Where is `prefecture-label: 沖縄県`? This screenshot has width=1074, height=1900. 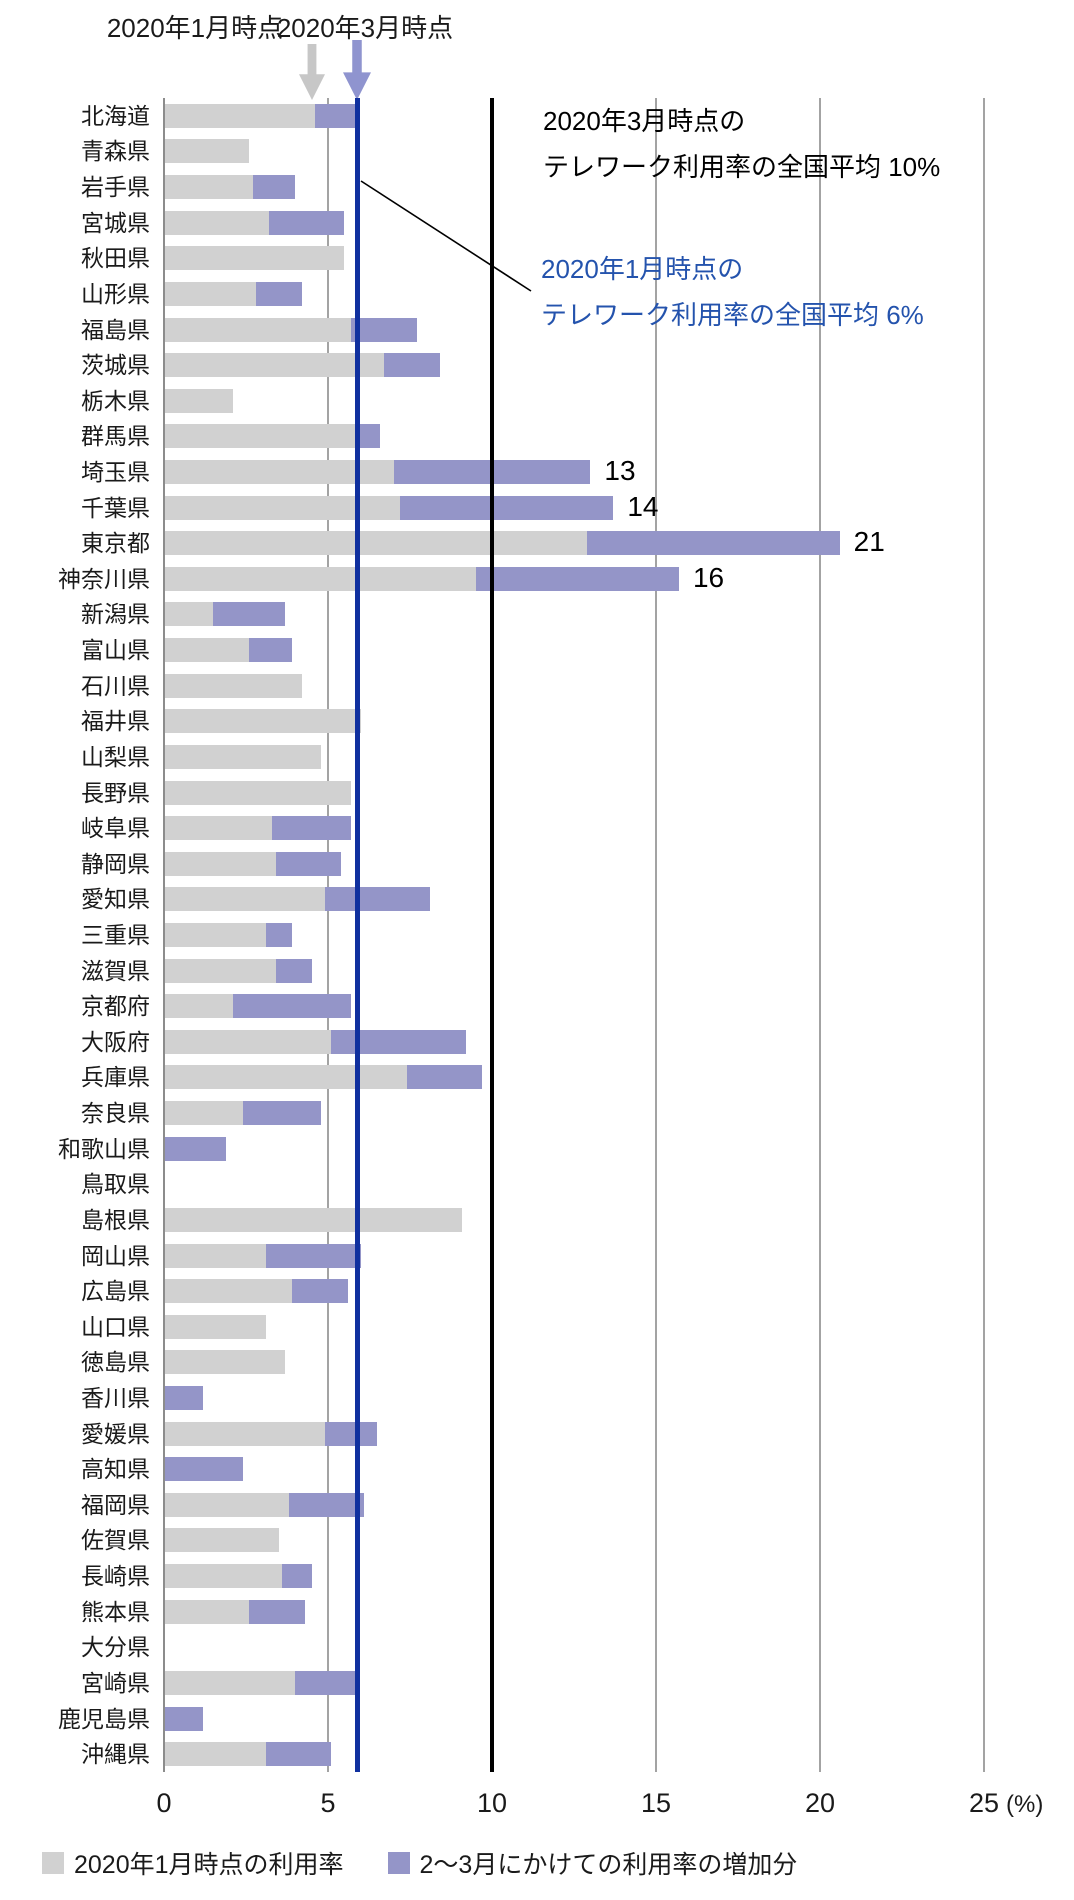
prefecture-label: 沖縄県 is located at coordinates (115, 1754).